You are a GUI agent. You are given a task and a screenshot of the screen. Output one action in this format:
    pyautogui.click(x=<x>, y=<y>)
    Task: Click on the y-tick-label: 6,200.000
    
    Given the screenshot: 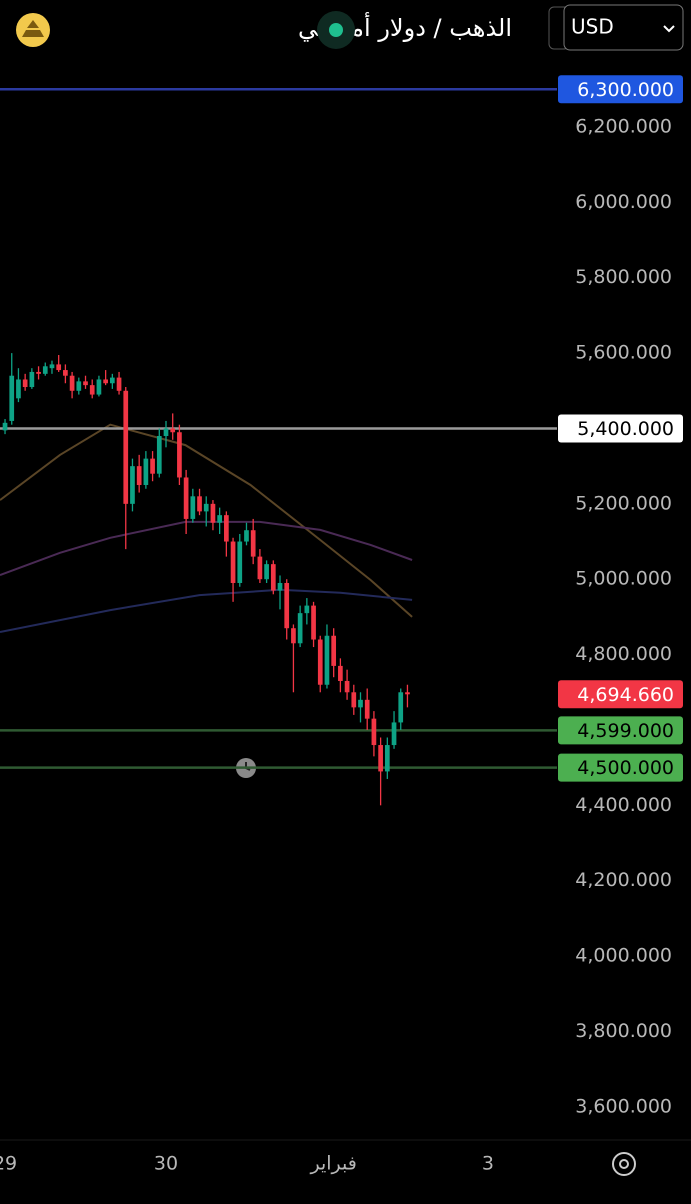 What is the action you would take?
    pyautogui.click(x=623, y=126)
    